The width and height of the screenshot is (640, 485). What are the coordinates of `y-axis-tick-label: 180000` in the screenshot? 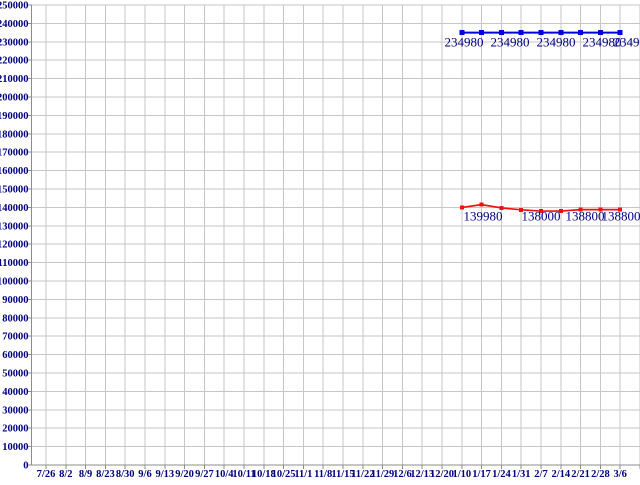 It's located at (14, 134).